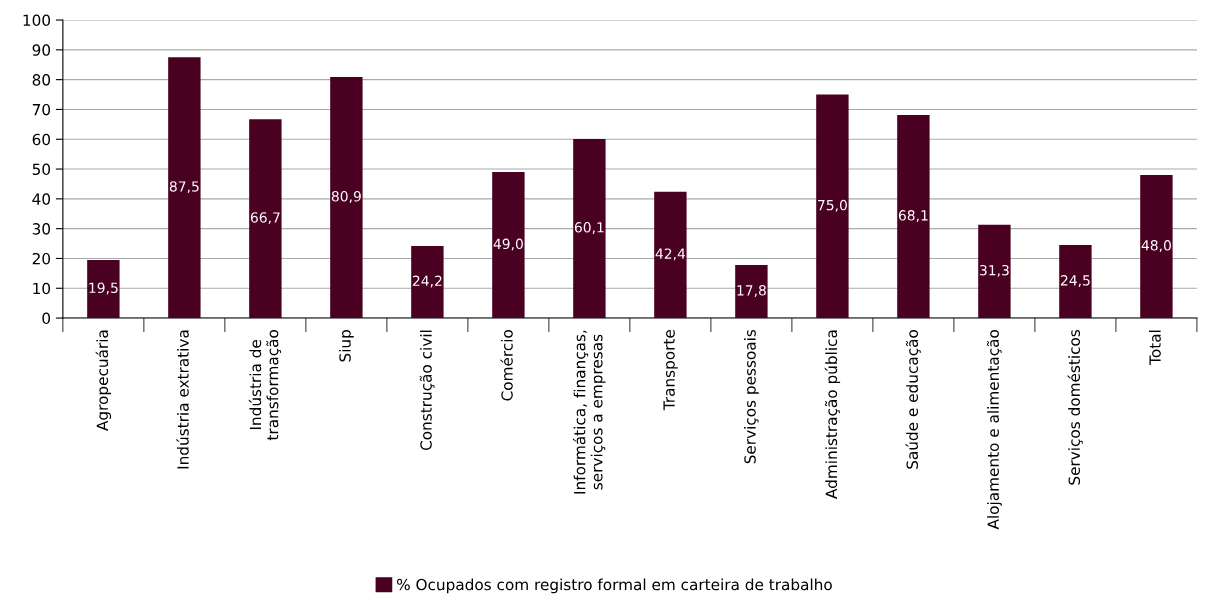 The width and height of the screenshot is (1209, 607). Describe the element at coordinates (614, 586) in the screenshot. I see `legend-label: % Ocupados com registro formal em carteira de trabalho` at that location.